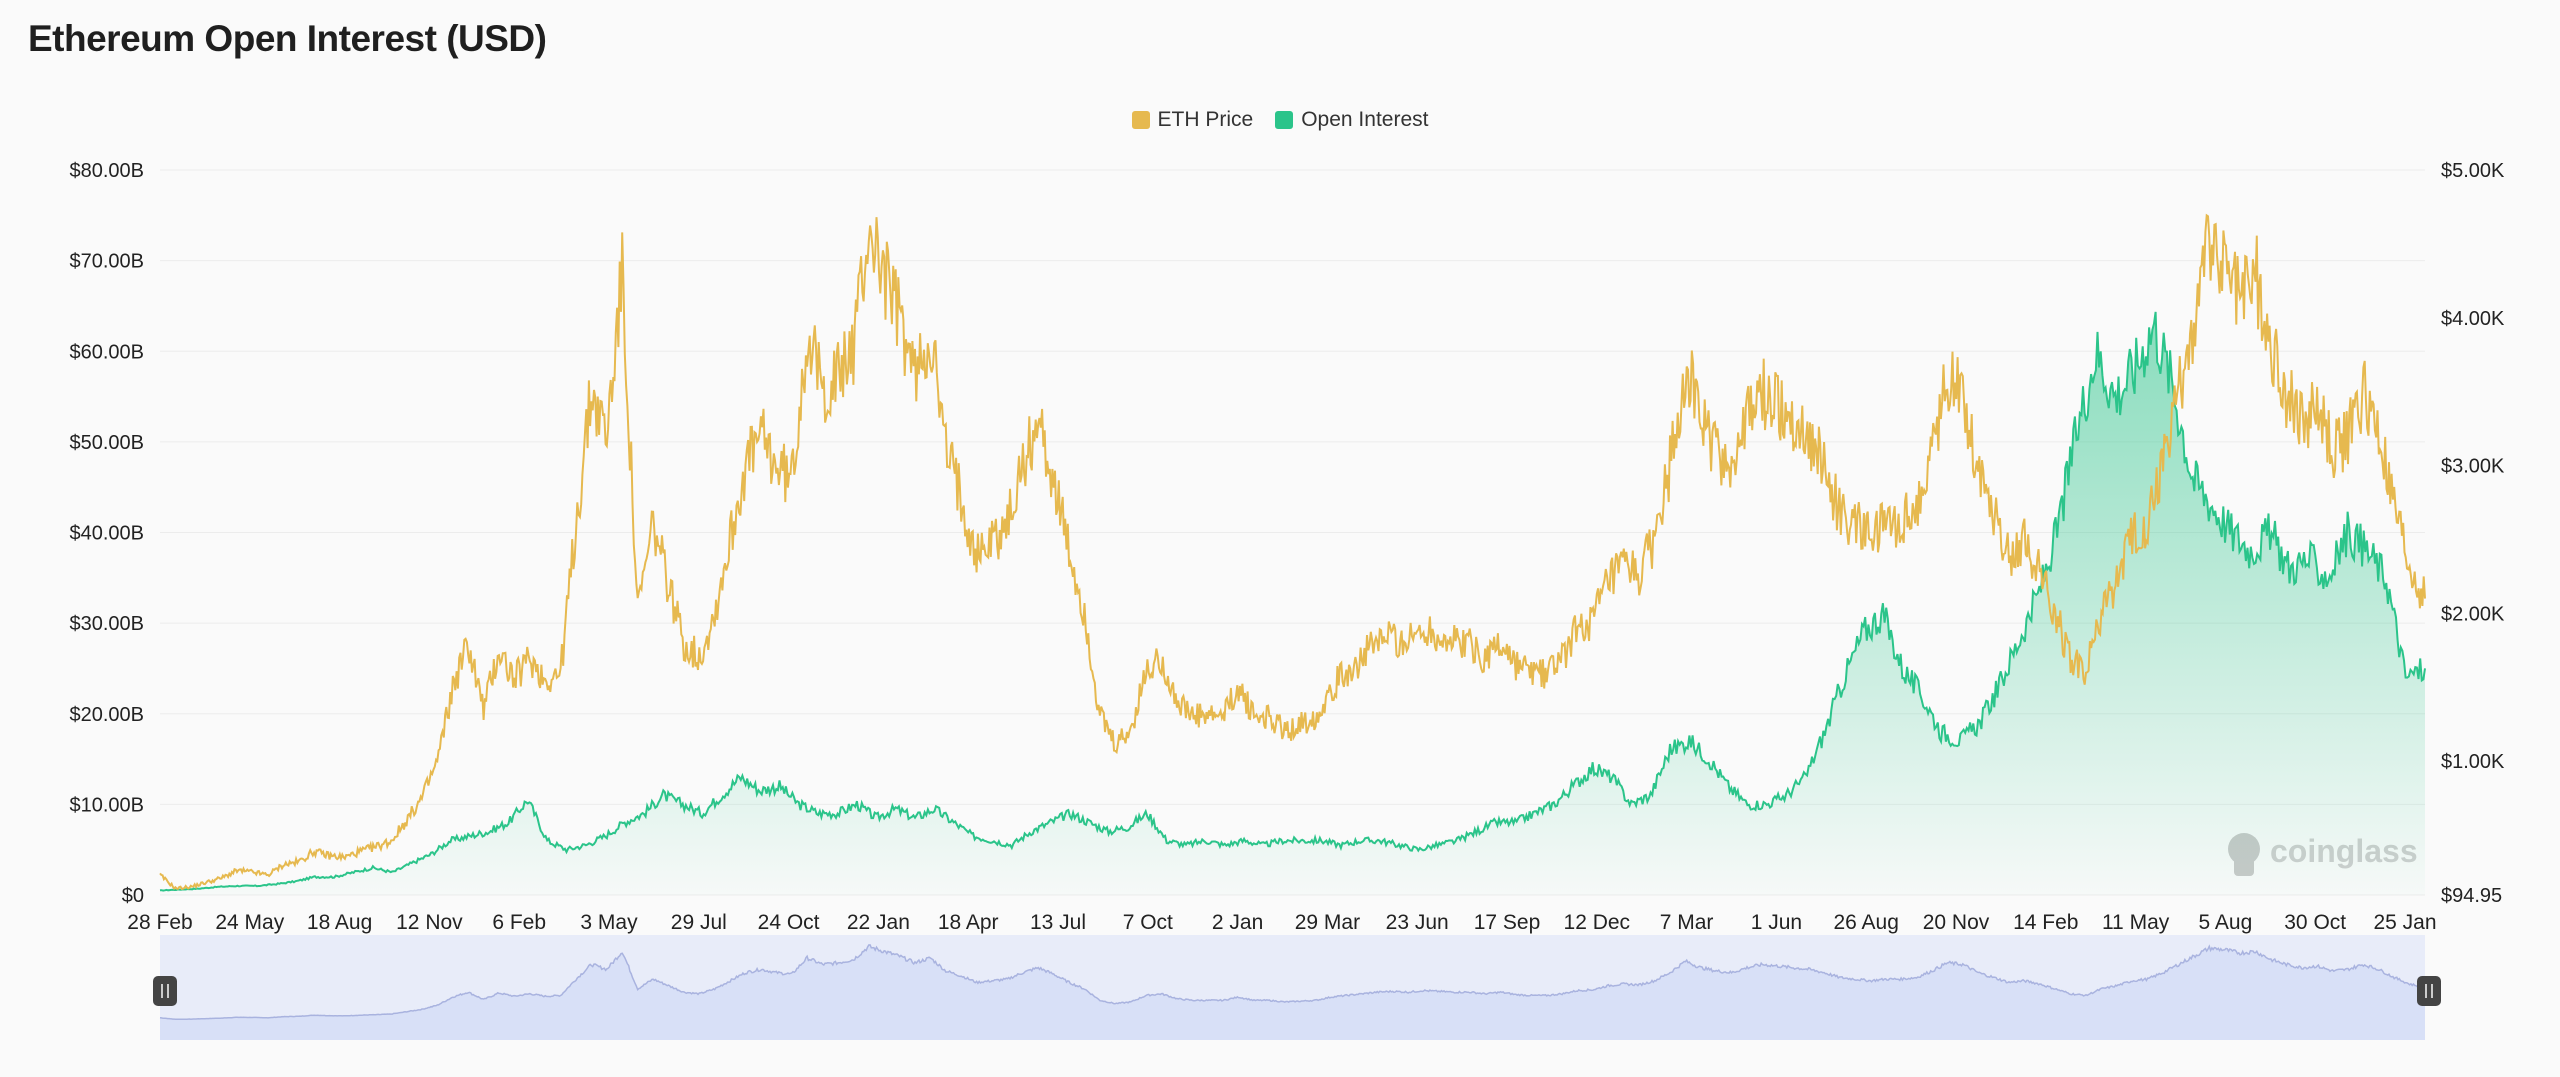 Image resolution: width=2560 pixels, height=1077 pixels. Describe the element at coordinates (2226, 922) in the screenshot. I see `x-tick-label: 5 Aug` at that location.